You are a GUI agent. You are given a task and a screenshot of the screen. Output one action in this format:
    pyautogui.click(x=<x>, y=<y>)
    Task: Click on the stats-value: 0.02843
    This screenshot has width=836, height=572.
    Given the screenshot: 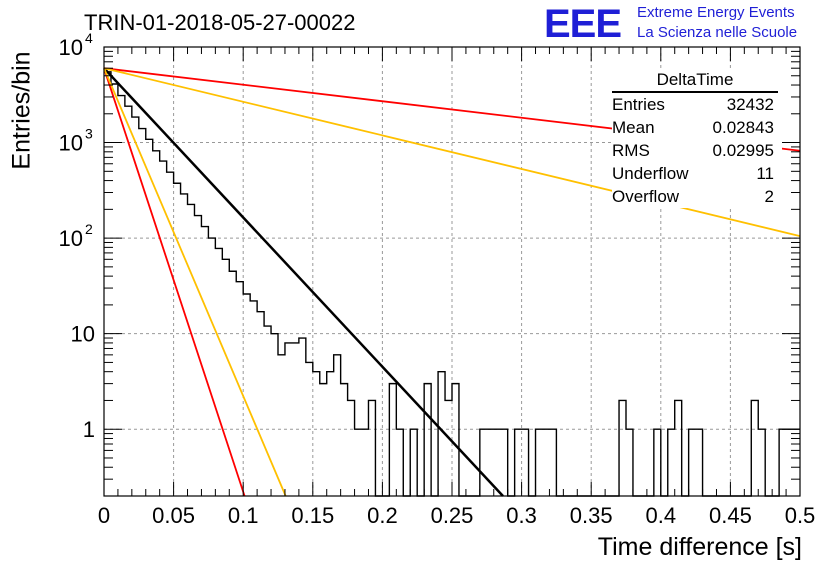 What is the action you would take?
    pyautogui.click(x=743, y=127)
    